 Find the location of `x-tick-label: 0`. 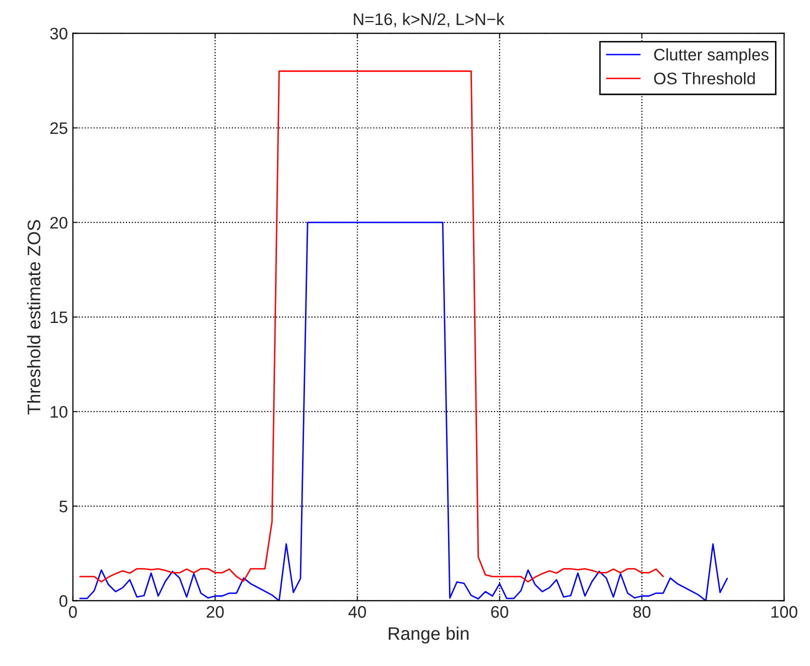

x-tick-label: 0 is located at coordinates (72, 612).